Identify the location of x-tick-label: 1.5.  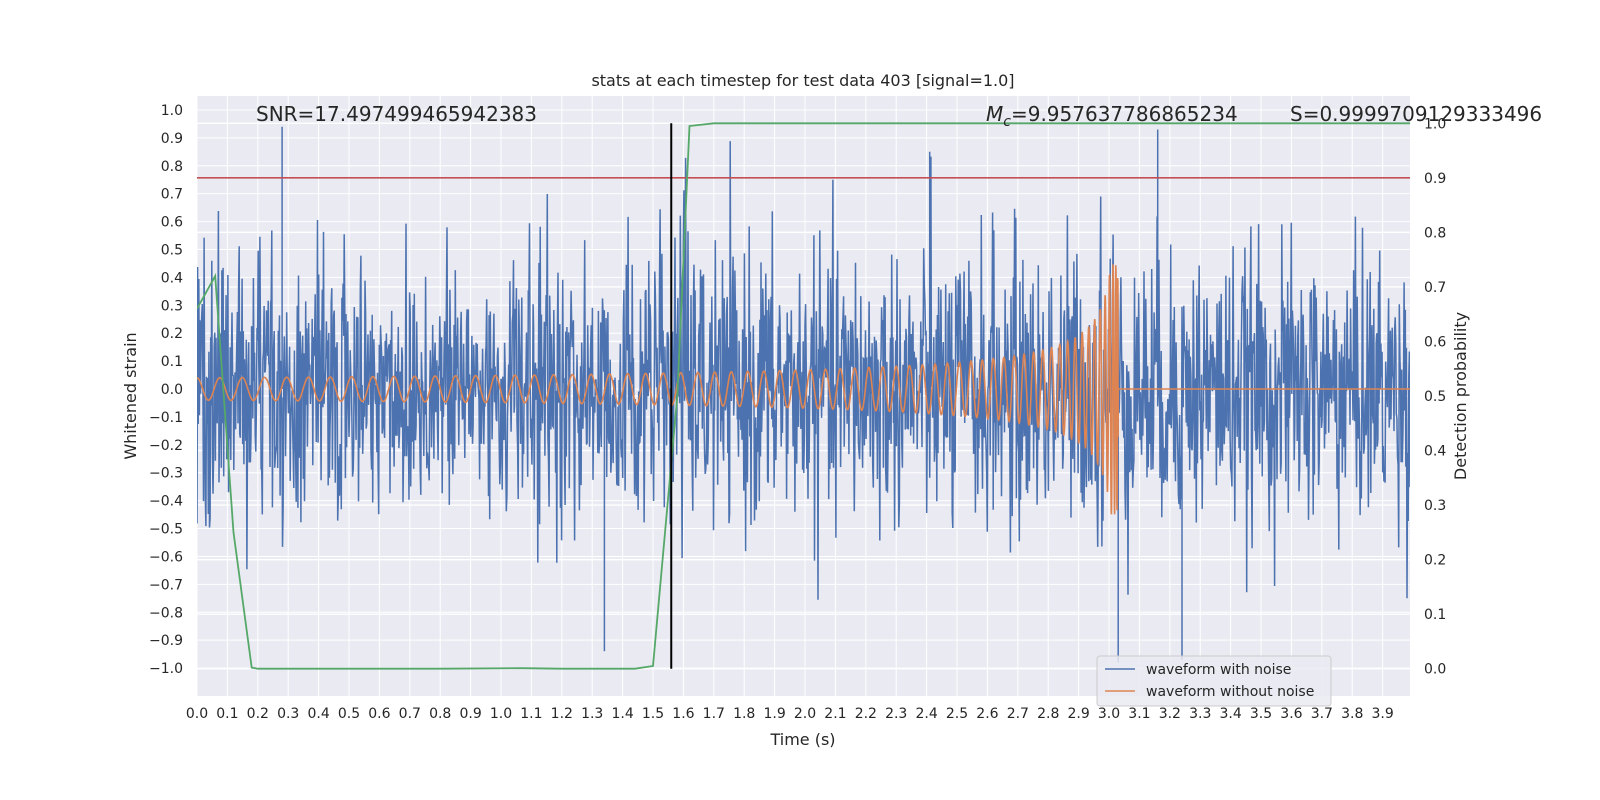
(653, 714).